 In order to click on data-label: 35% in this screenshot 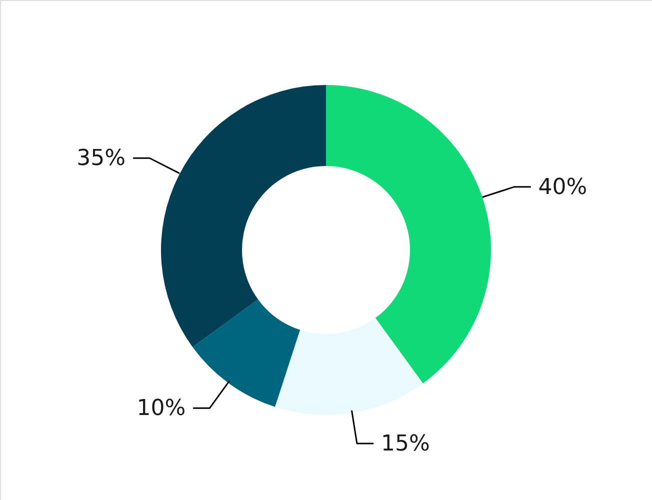, I will do `click(101, 159)`.